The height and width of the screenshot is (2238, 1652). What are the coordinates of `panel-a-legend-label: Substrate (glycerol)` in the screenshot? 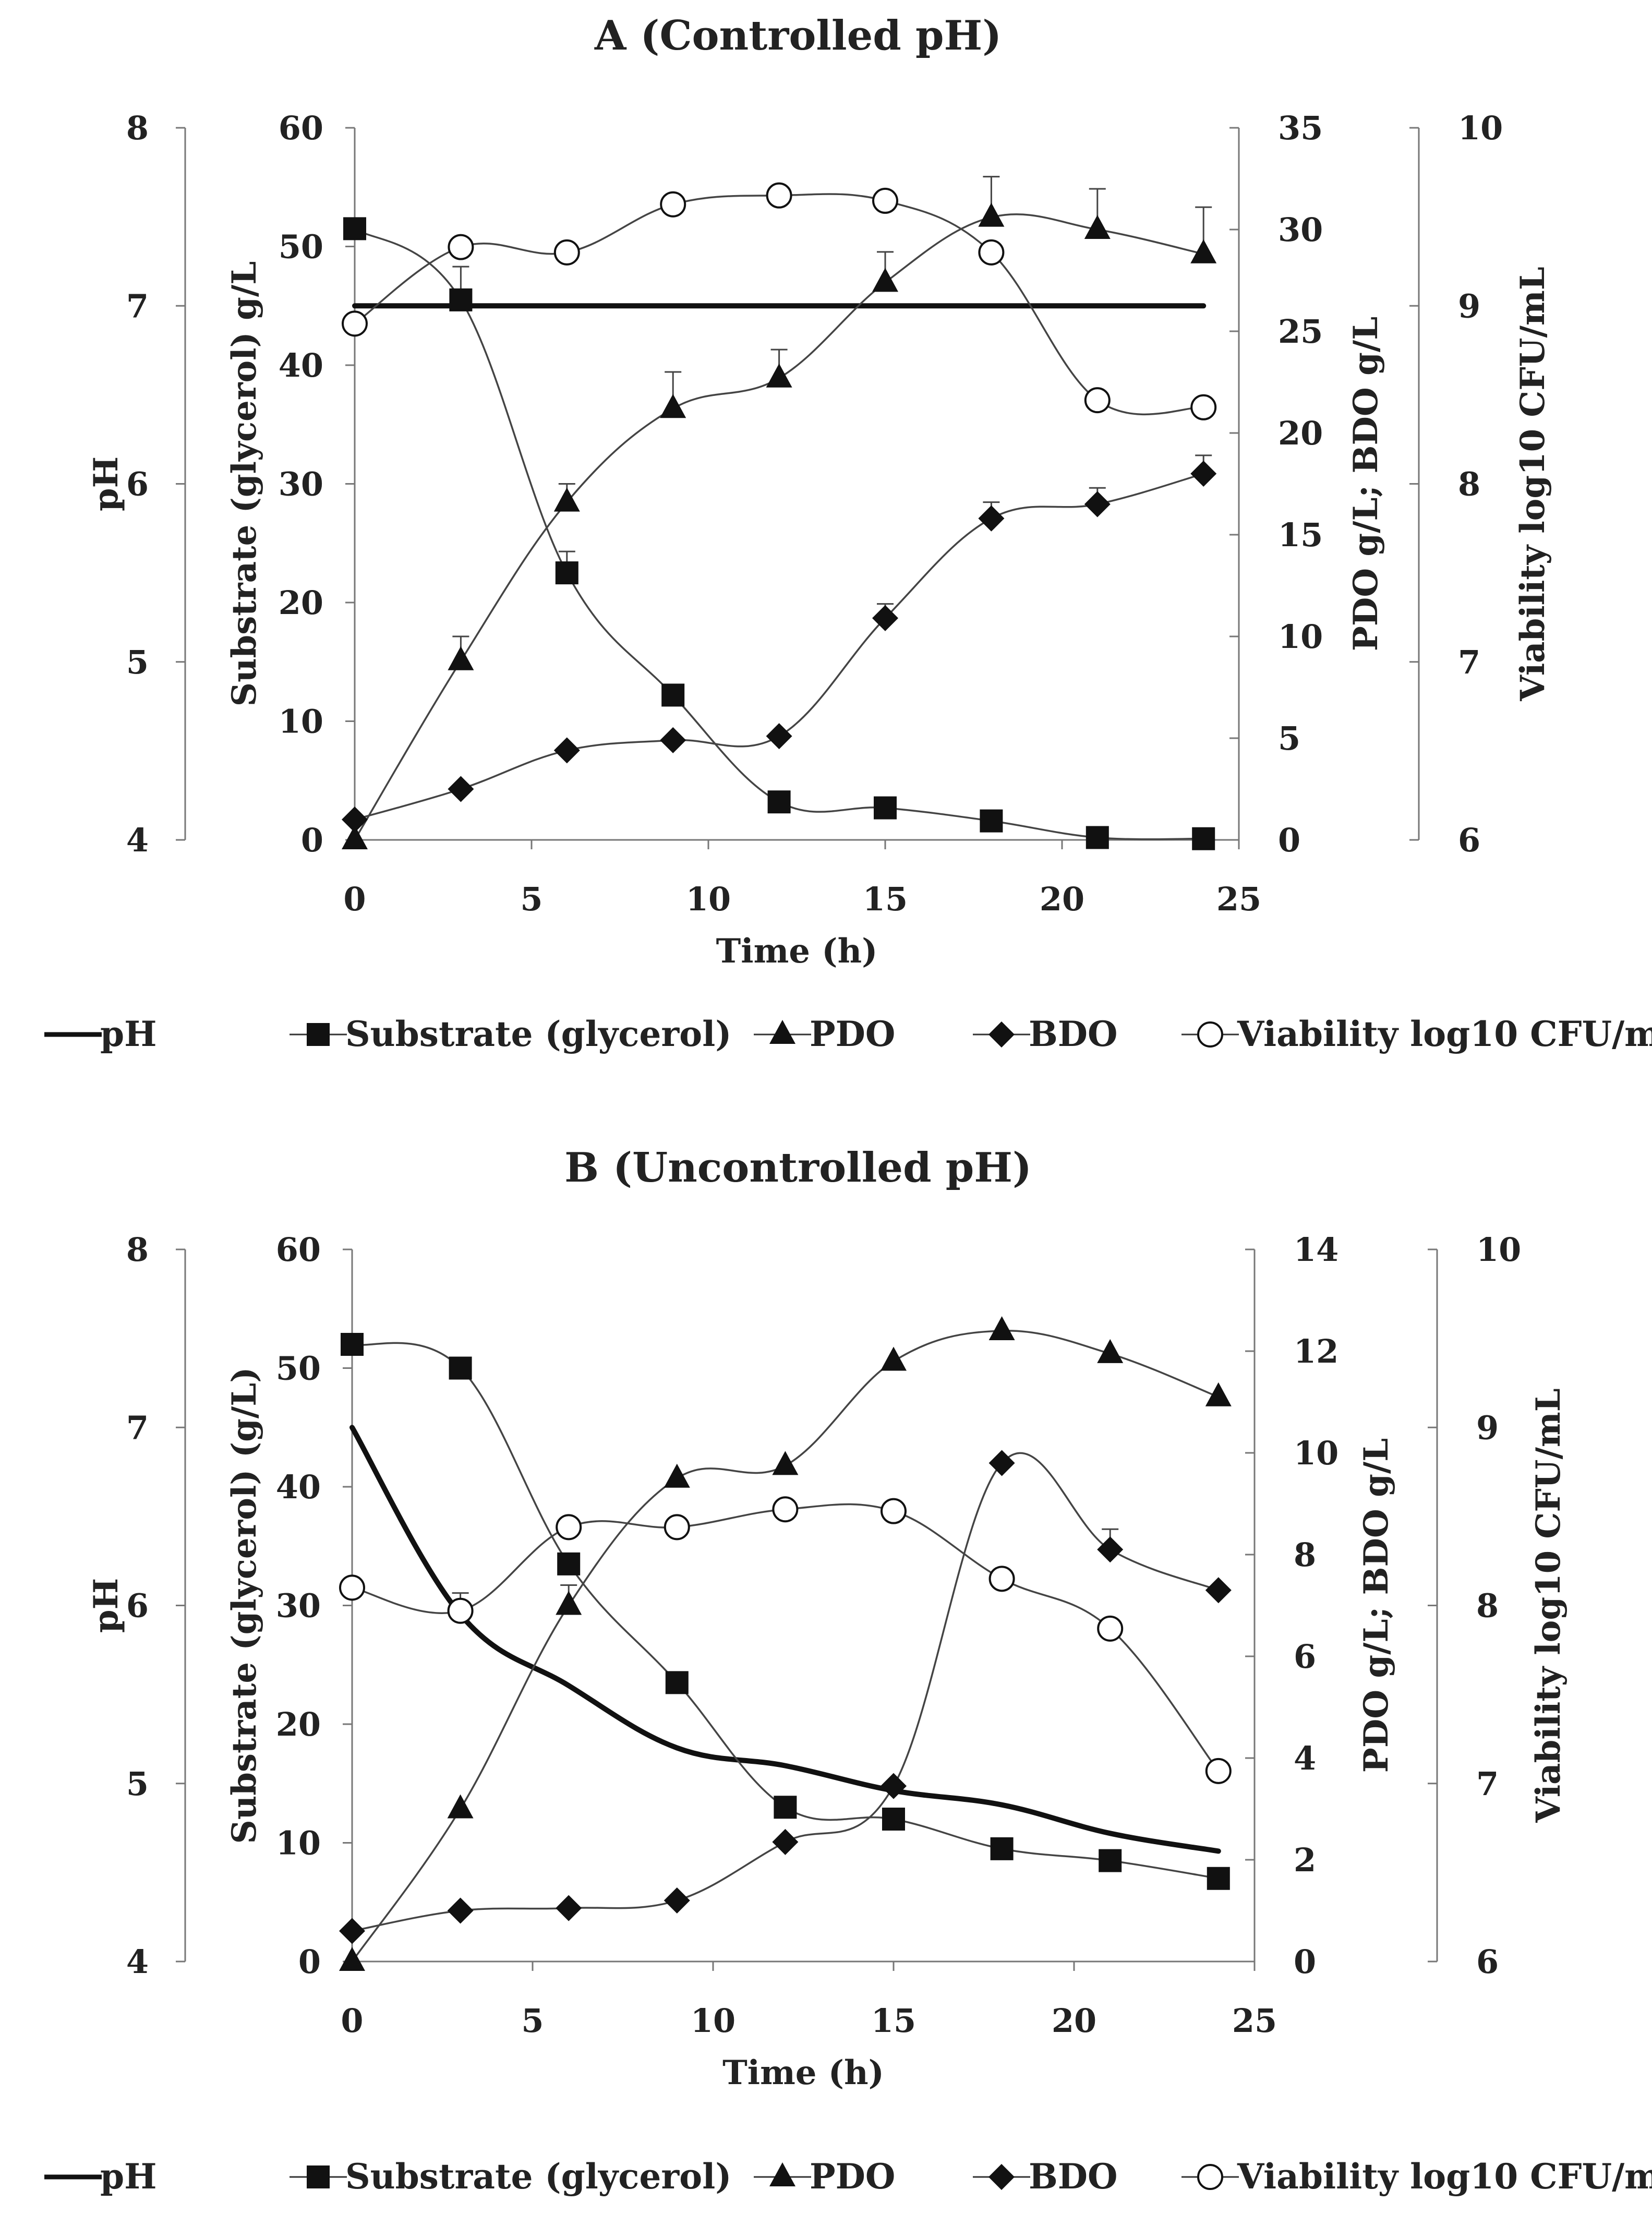 It's located at (538, 1034).